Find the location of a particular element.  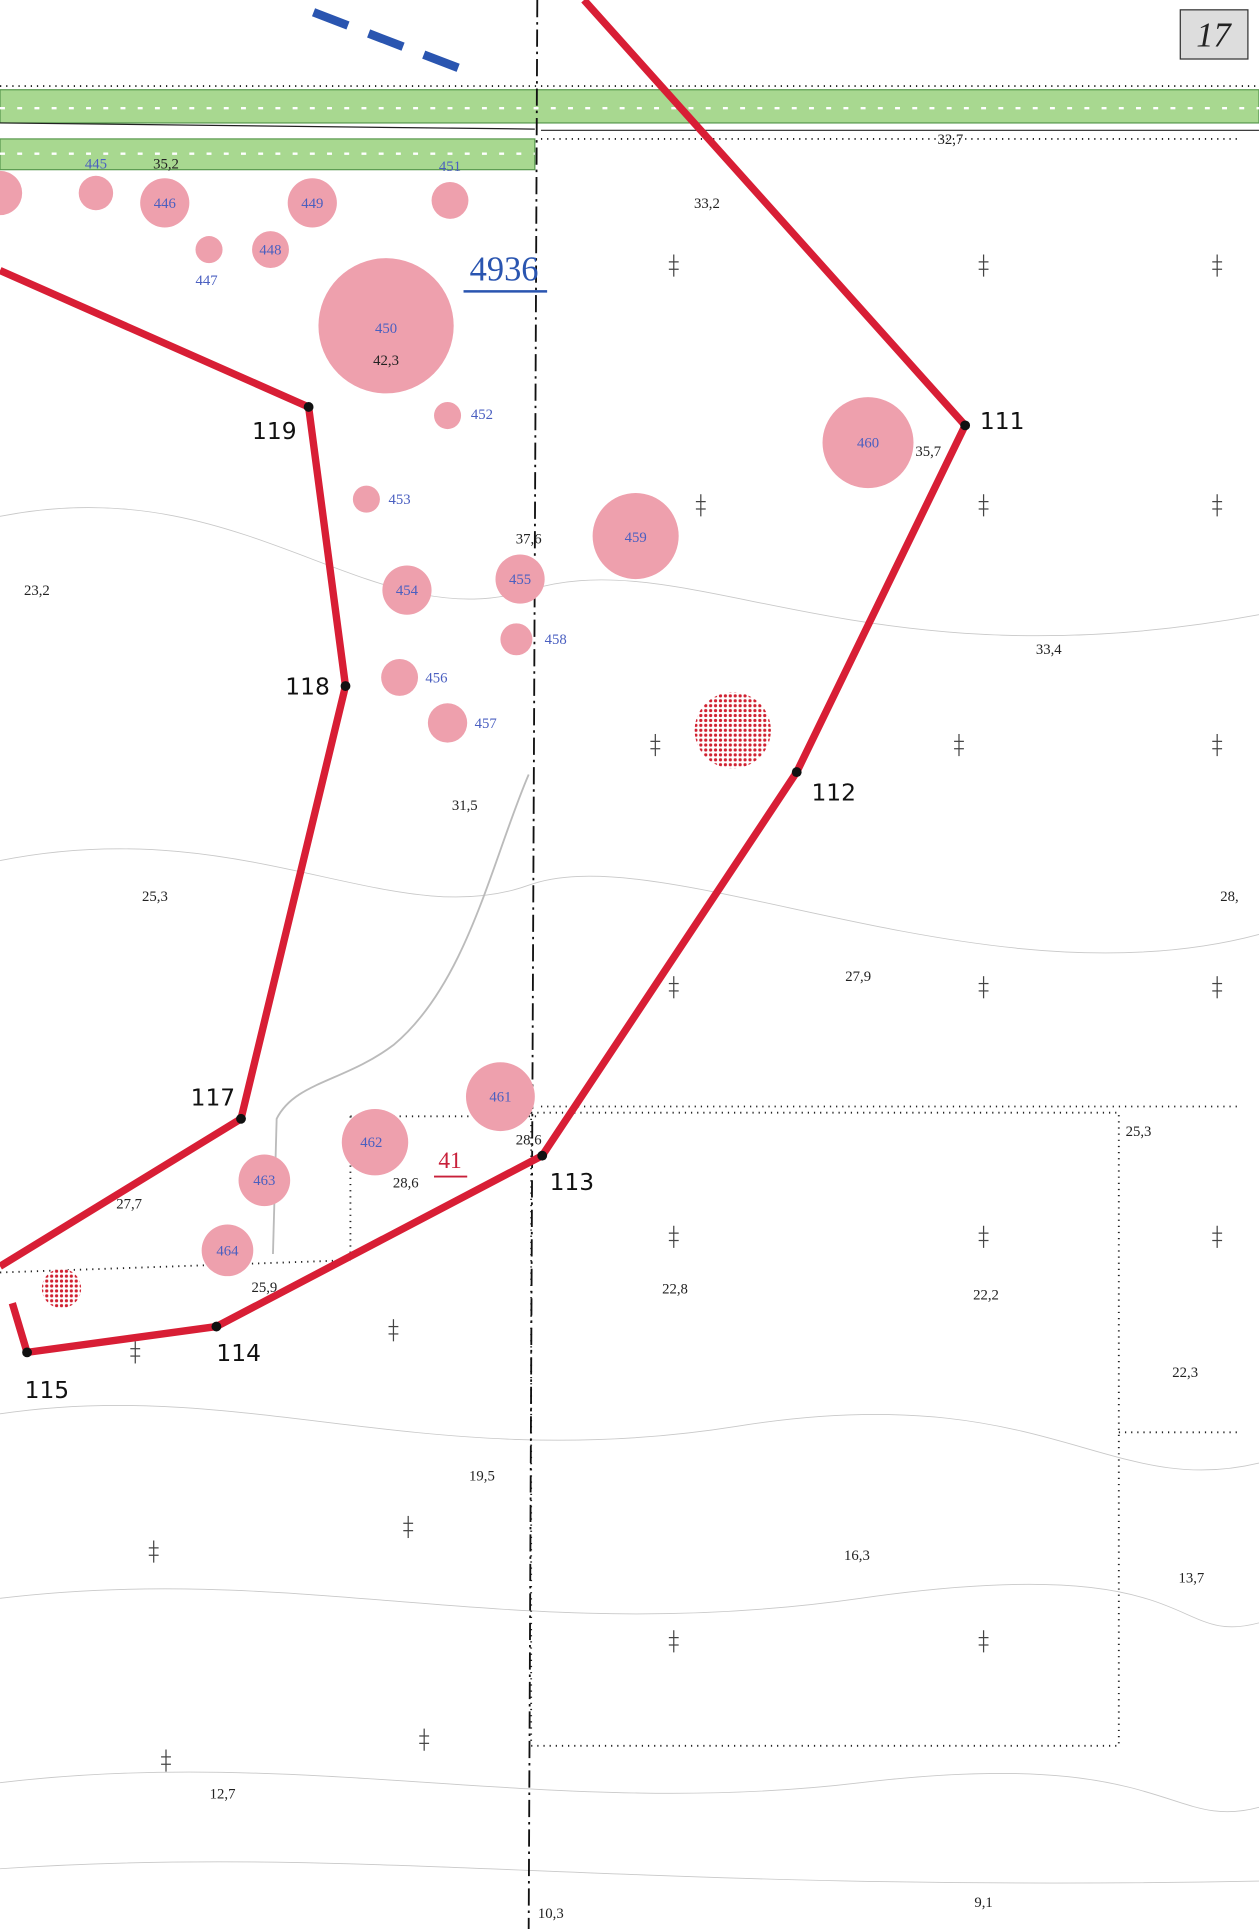

tree-label: 453 is located at coordinates (400, 500).